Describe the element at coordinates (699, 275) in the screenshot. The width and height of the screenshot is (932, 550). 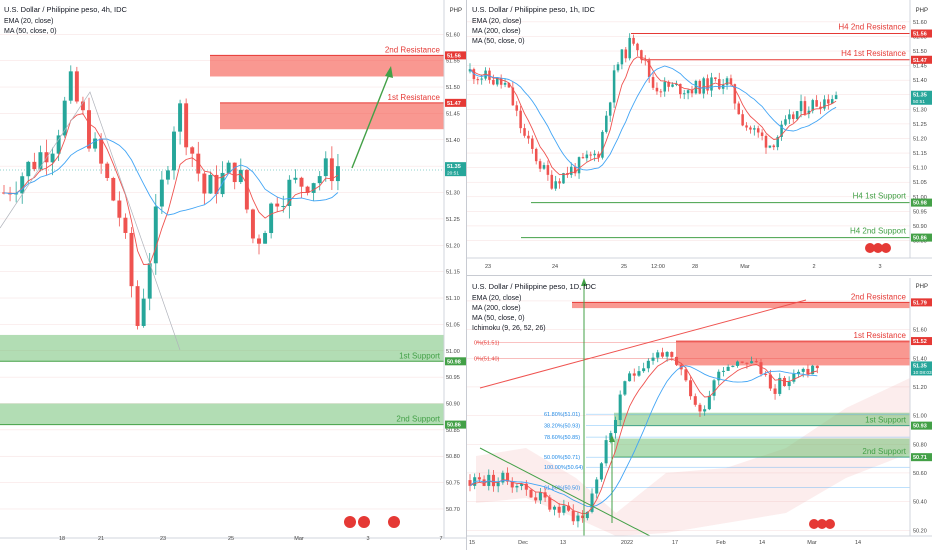
I see `pane-divider-horizontal` at that location.